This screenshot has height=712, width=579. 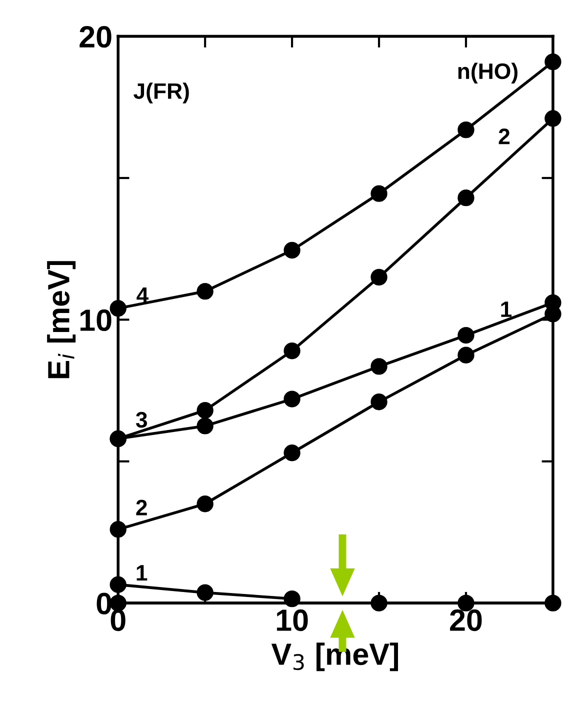 What do you see at coordinates (161, 93) in the screenshot?
I see `annotation: J(FR)` at bounding box center [161, 93].